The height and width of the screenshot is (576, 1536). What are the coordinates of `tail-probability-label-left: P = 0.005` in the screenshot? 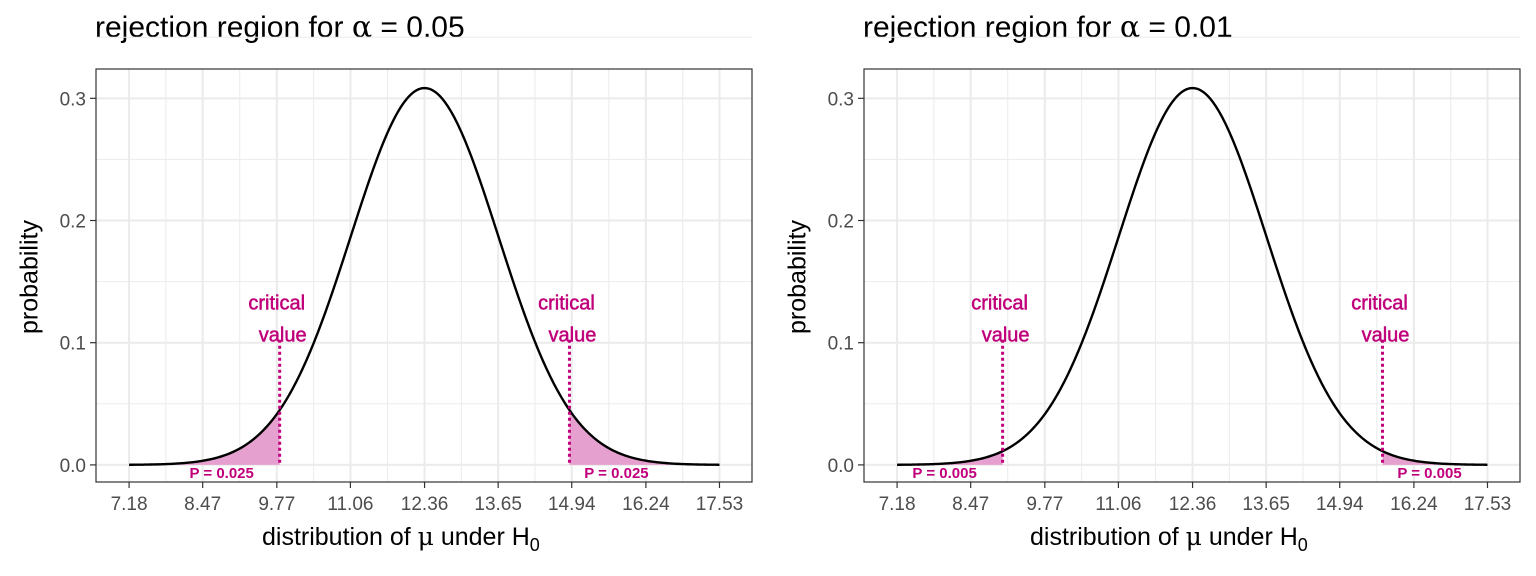 It's located at (944, 473).